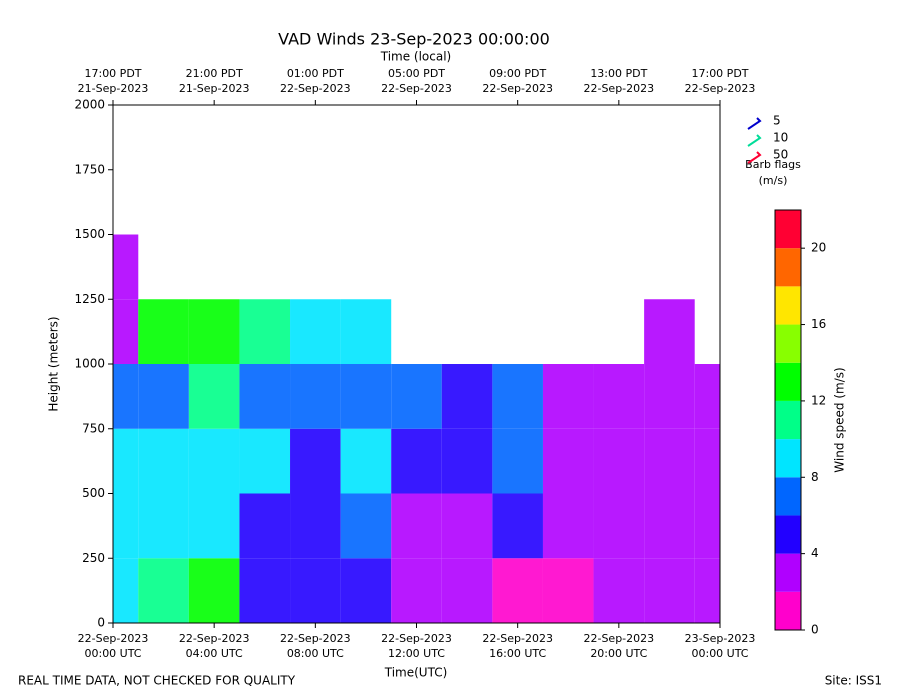 The height and width of the screenshot is (700, 900). What do you see at coordinates (214, 73) in the screenshot?
I see `x-tick-label: 21:00 PDT` at bounding box center [214, 73].